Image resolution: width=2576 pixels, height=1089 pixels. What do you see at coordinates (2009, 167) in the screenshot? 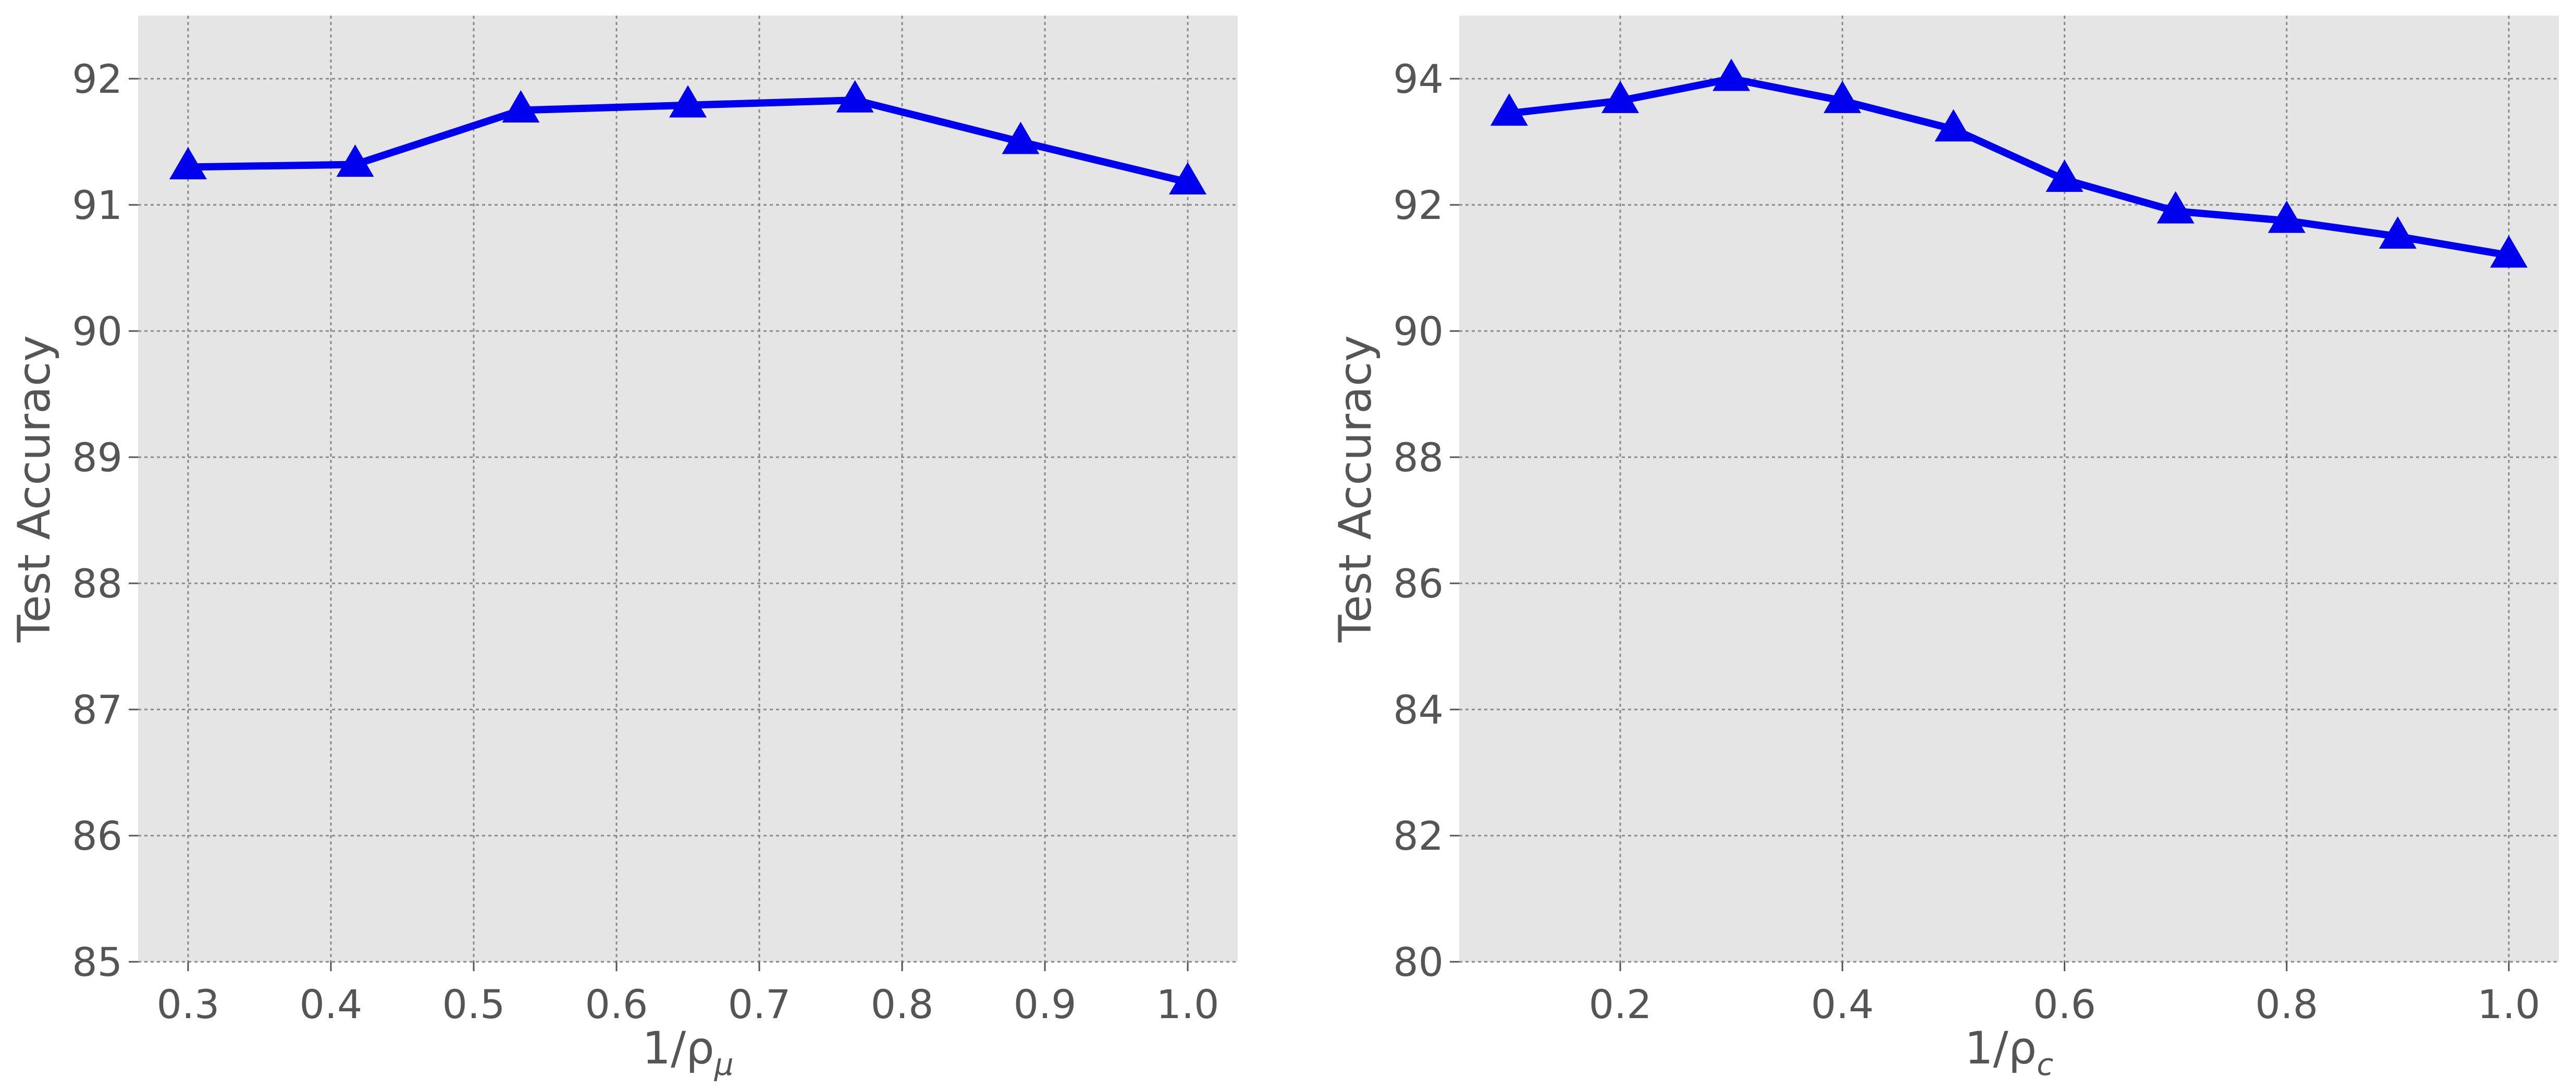
I see `series-line` at bounding box center [2009, 167].